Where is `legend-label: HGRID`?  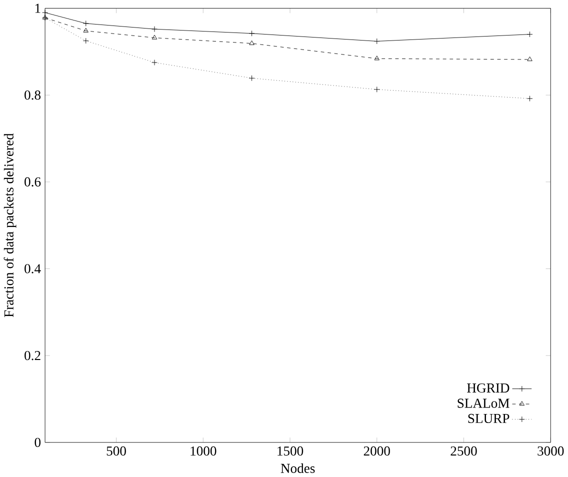 legend-label: HGRID is located at coordinates (488, 388).